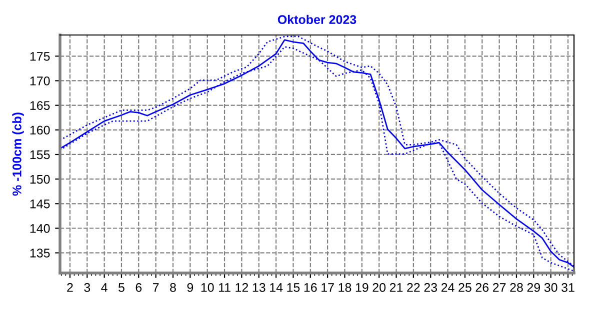 Image resolution: width=592 pixels, height=321 pixels. Describe the element at coordinates (413, 287) in the screenshot. I see `x-tick-label: 22` at that location.